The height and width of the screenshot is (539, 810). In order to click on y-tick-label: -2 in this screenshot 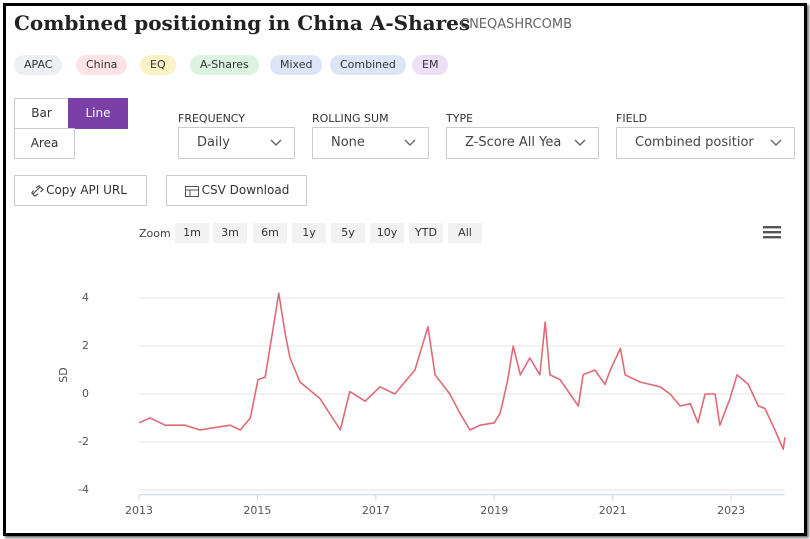, I will do `click(83, 441)`.